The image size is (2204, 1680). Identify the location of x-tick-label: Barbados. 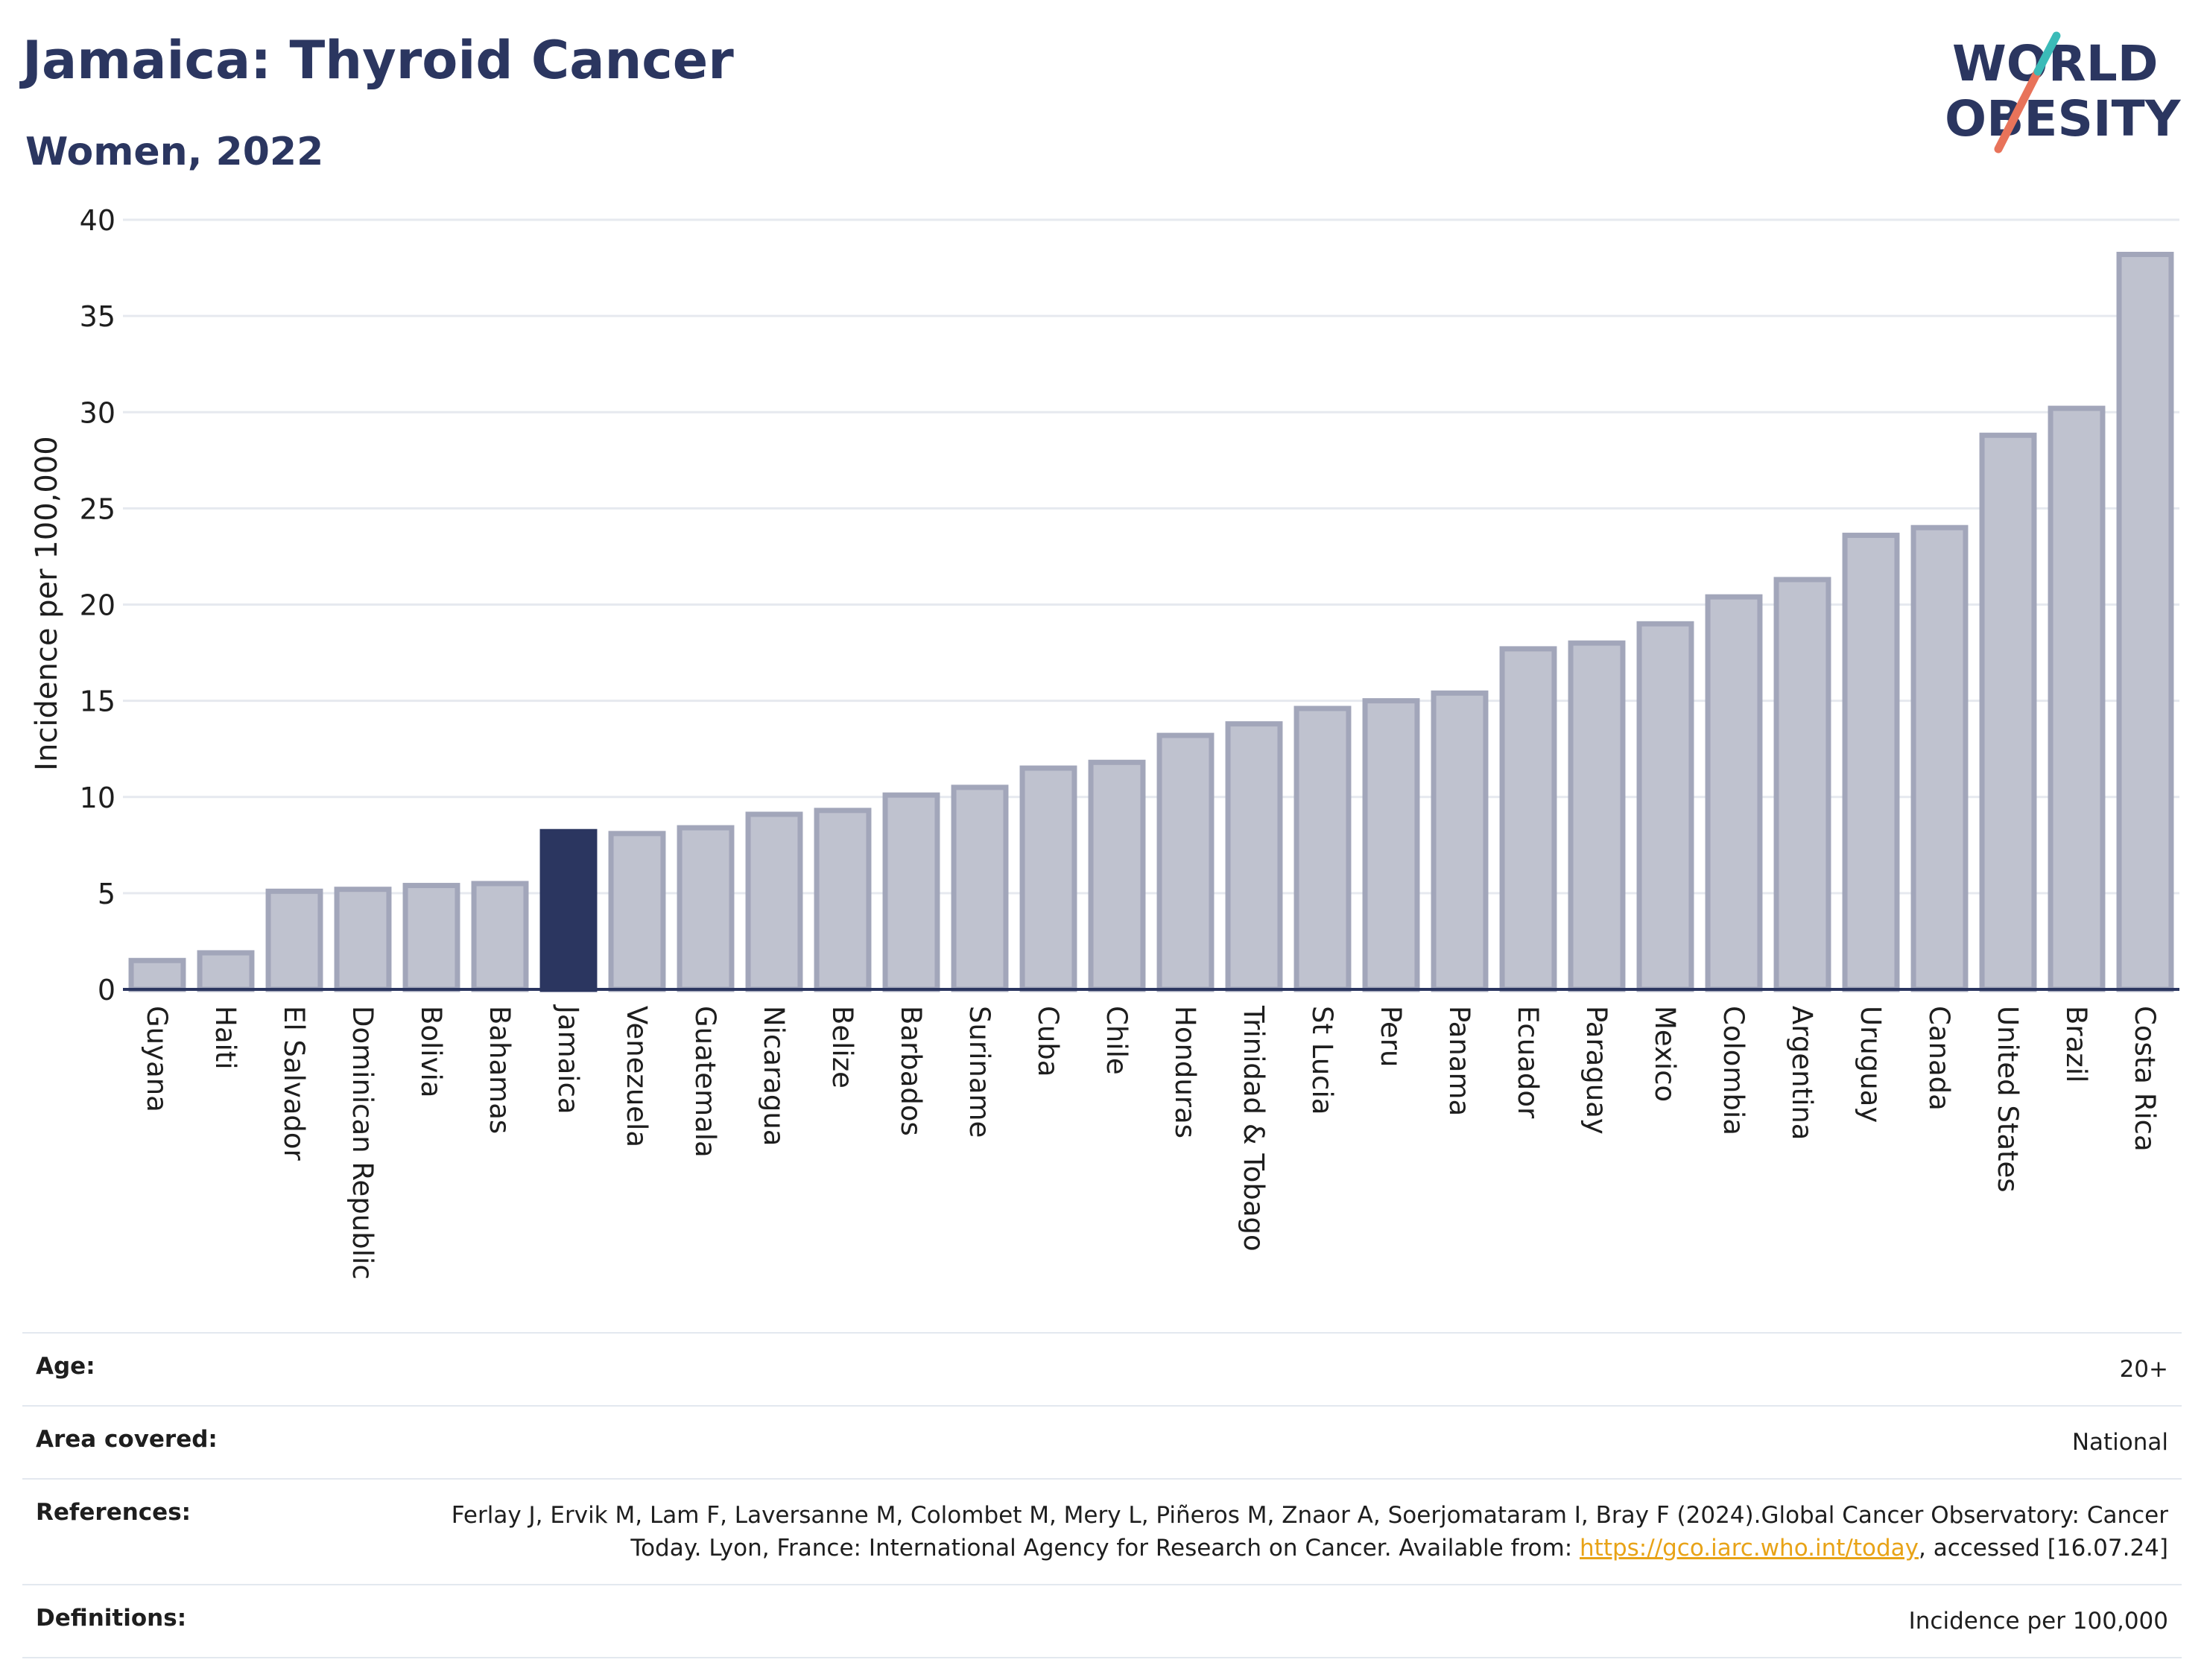
(911, 1071).